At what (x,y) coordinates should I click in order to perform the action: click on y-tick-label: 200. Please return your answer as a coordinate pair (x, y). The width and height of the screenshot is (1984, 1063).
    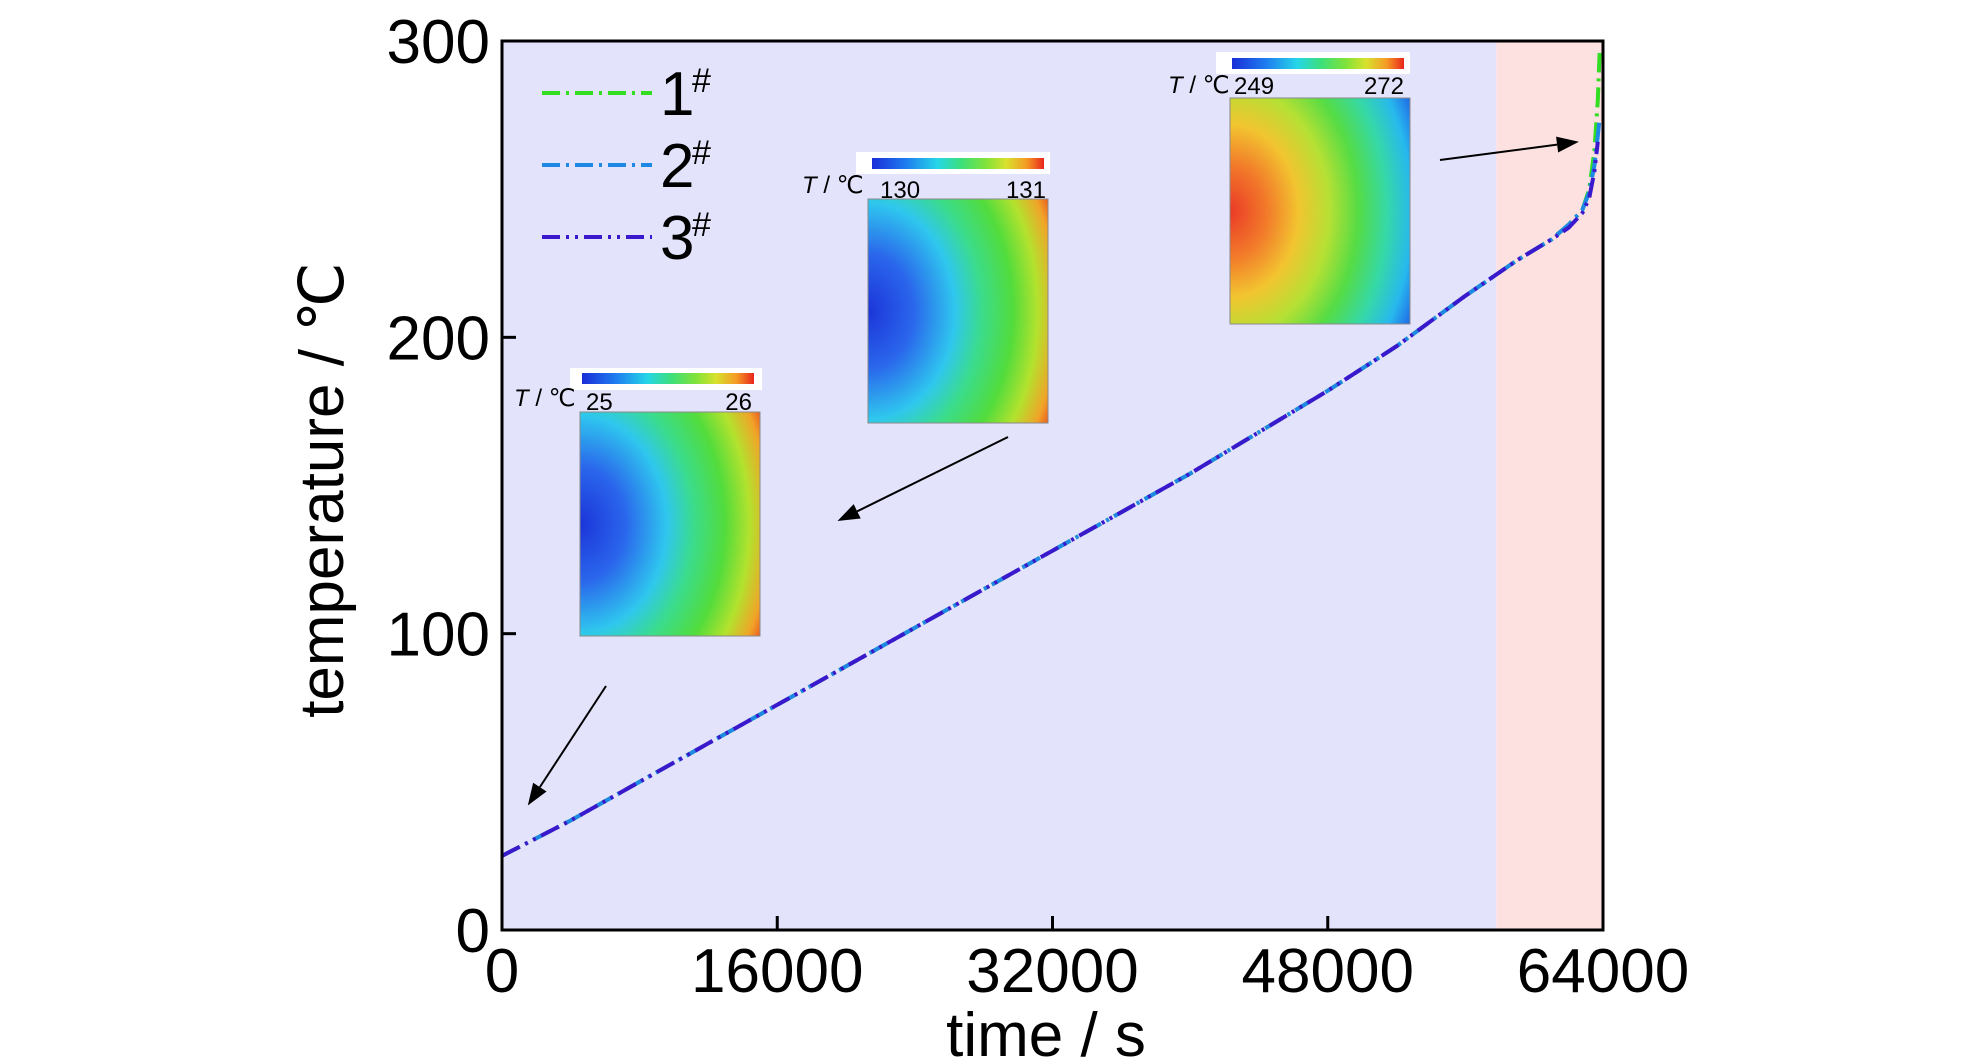
    Looking at the image, I should click on (438, 338).